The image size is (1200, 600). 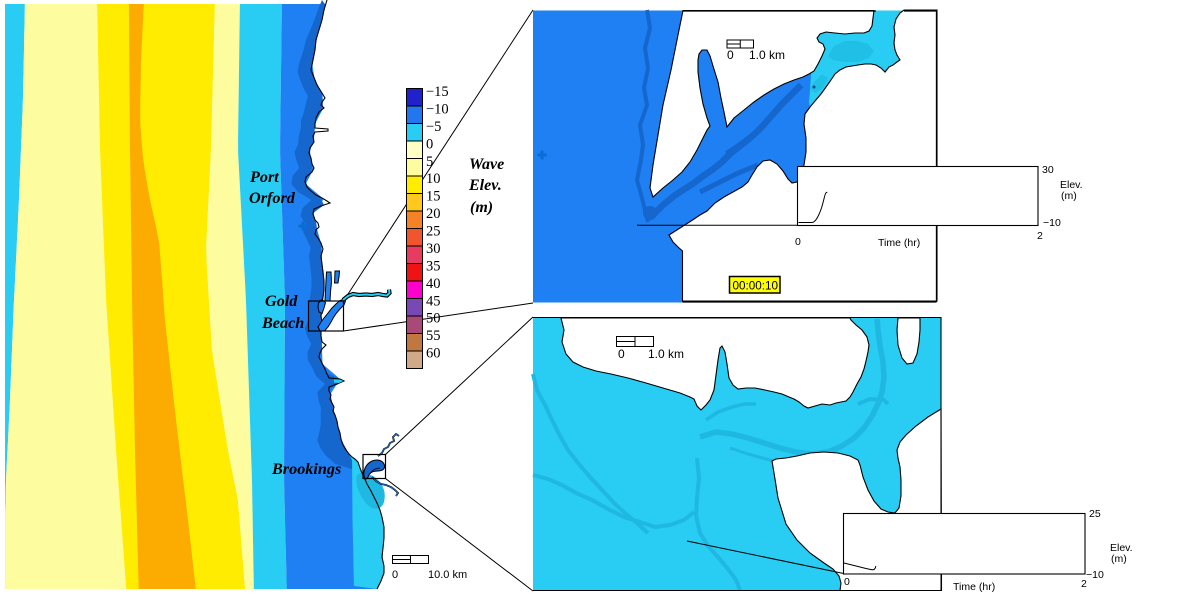 I want to click on svg-text: −5, so click(x=433, y=127).